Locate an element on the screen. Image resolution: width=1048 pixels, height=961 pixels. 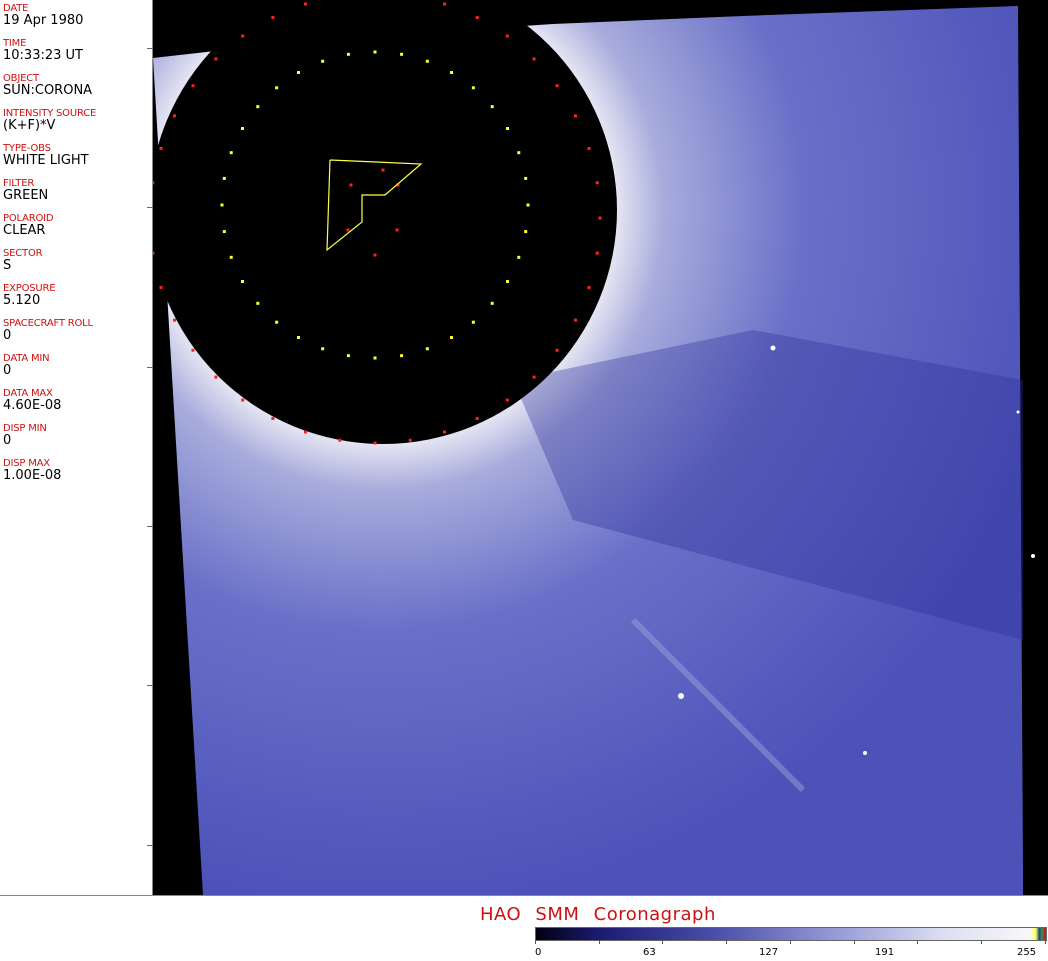
field-value: 5.120 is located at coordinates (22, 300).